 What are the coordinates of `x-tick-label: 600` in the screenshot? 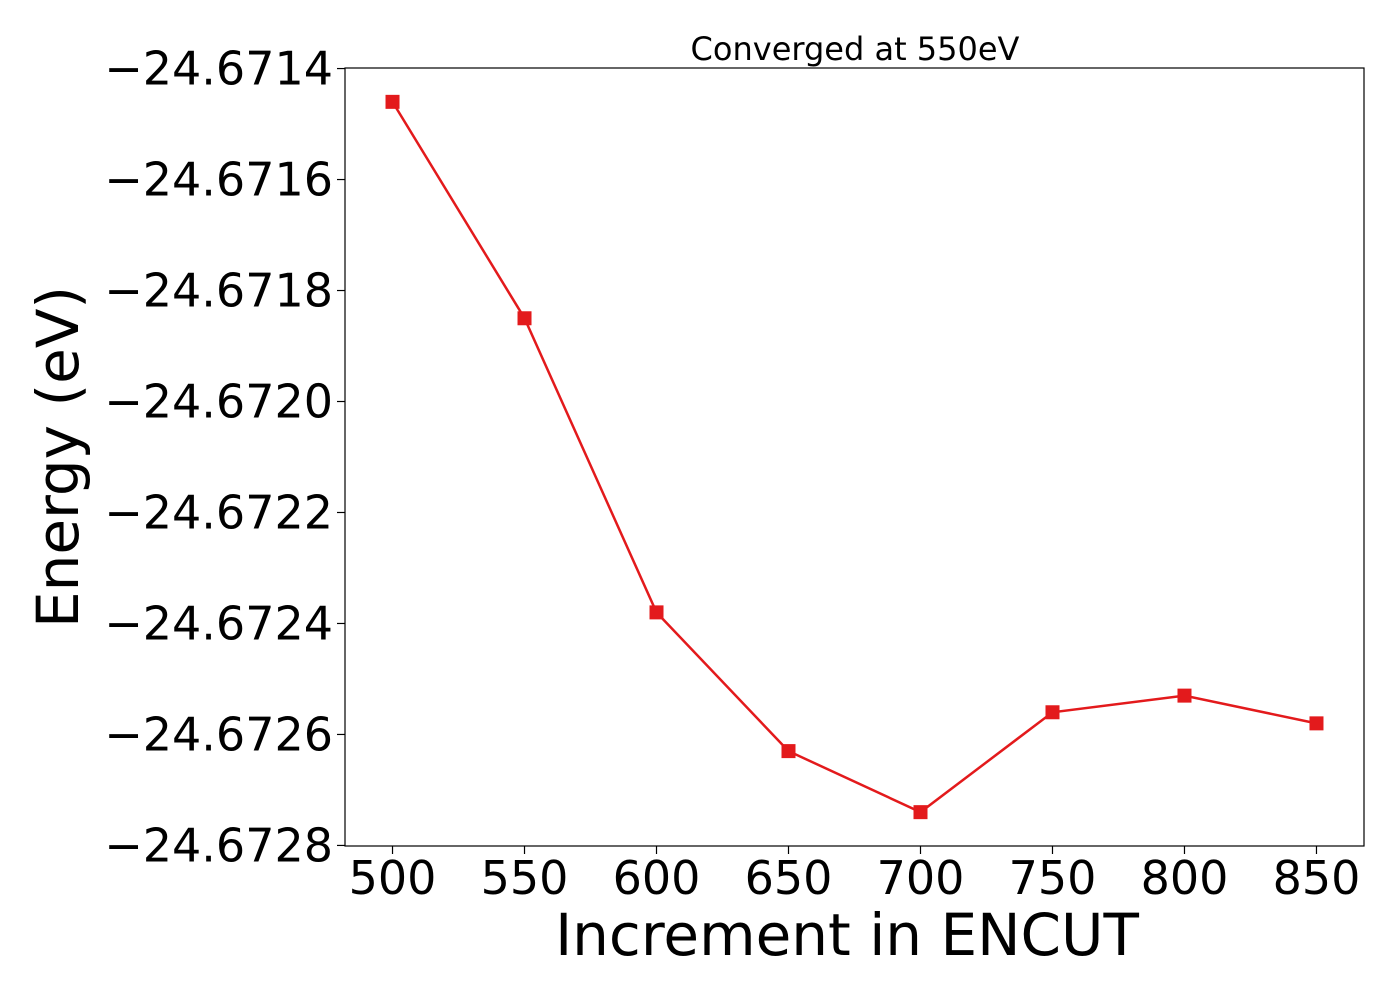 It's located at (657, 878).